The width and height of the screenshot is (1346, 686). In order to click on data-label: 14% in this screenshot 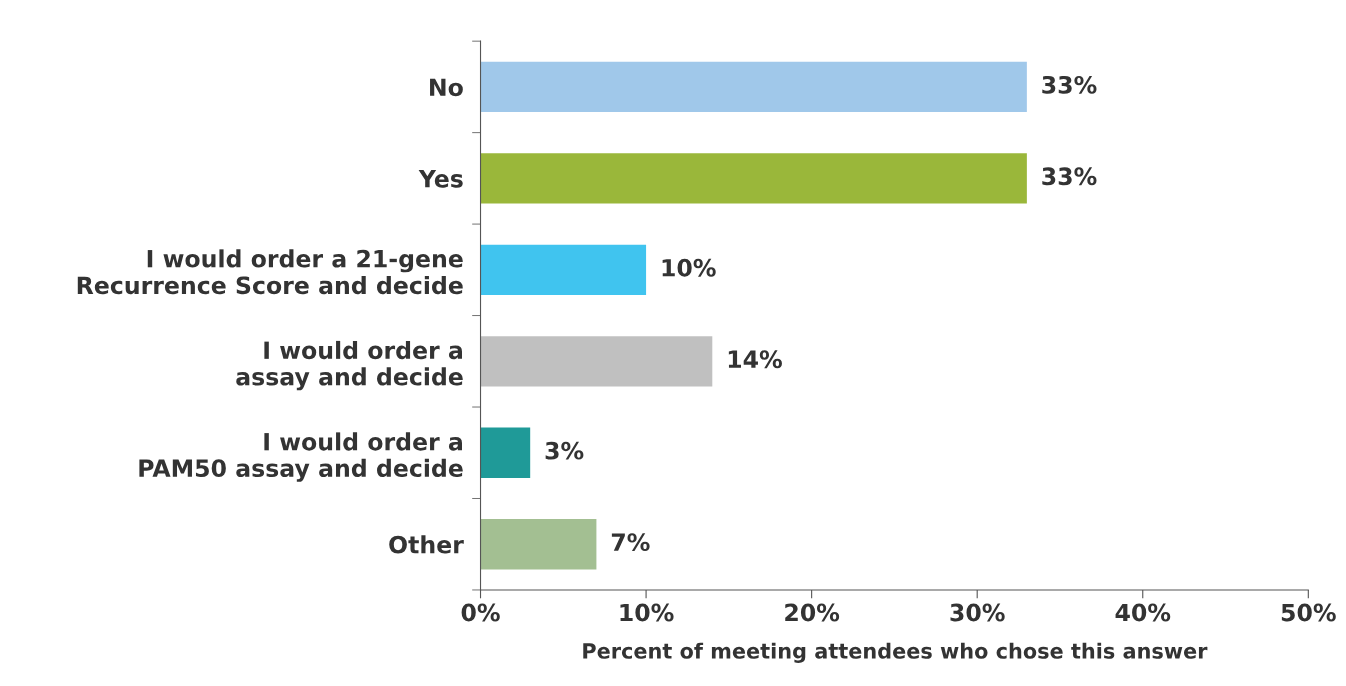, I will do `click(755, 359)`.